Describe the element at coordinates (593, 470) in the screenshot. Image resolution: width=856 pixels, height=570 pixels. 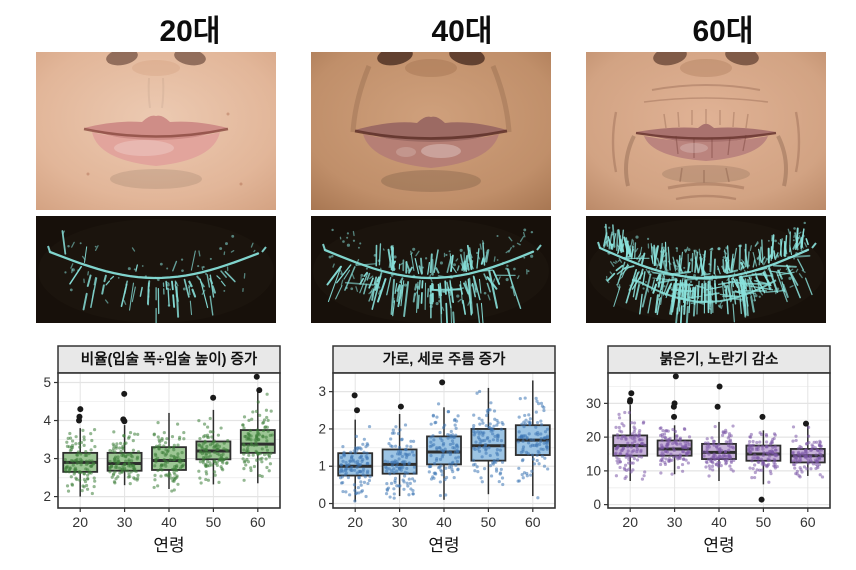
I see `svg-text: 10` at that location.